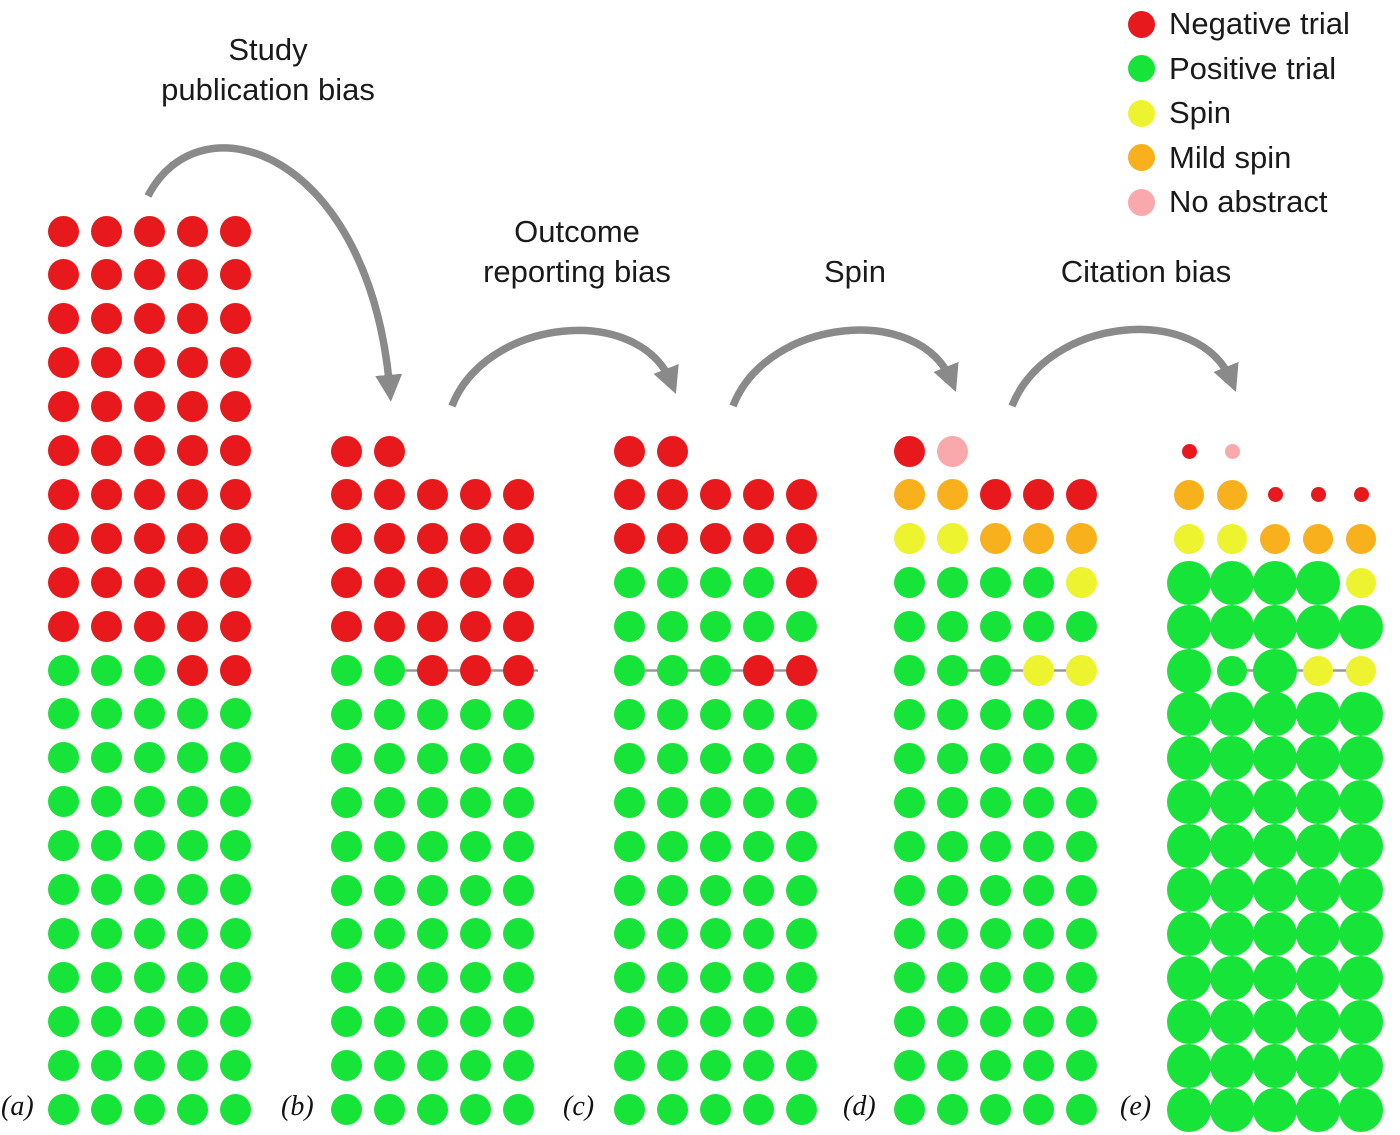 The height and width of the screenshot is (1135, 1400). Describe the element at coordinates (235, 538) in the screenshot. I see `trial-dot-a-r8c5` at that location.